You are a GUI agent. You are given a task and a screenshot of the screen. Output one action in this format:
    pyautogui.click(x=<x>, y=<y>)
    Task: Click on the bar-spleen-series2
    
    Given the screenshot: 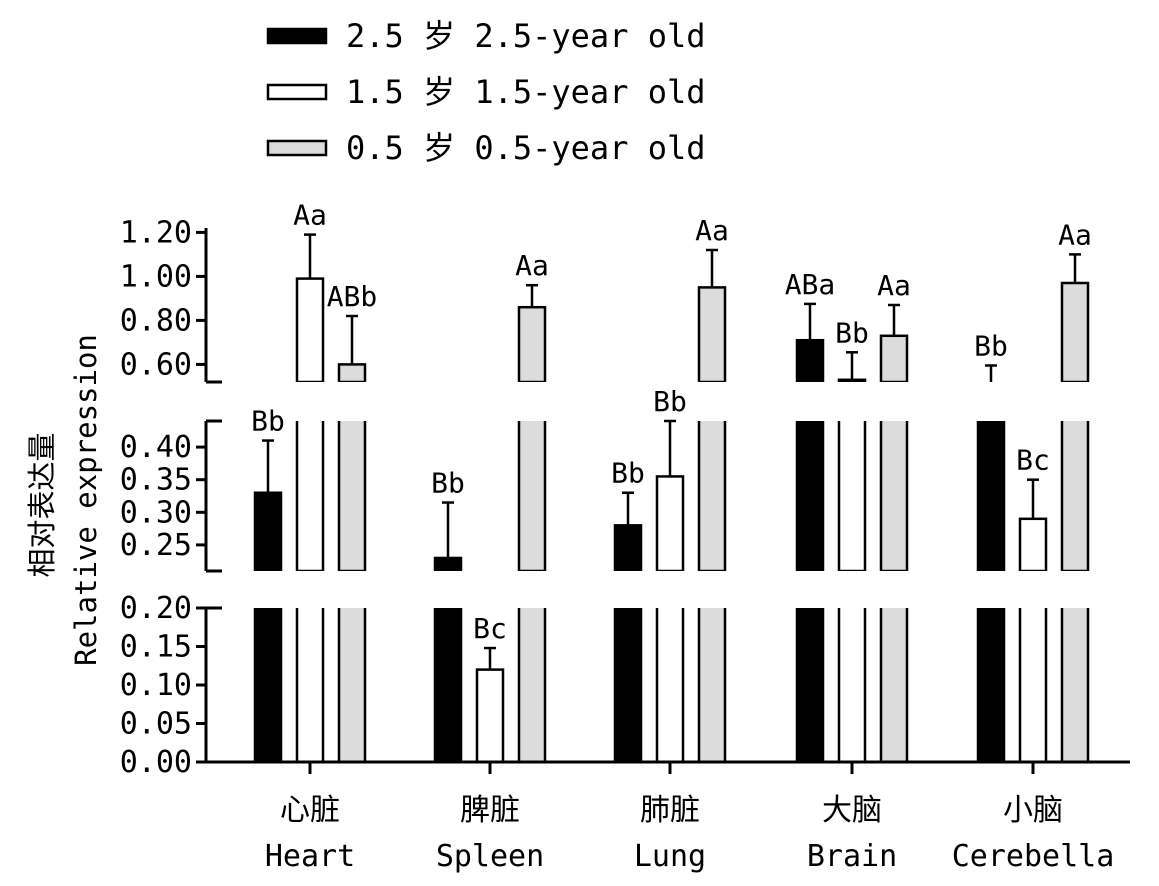 What is the action you would take?
    pyautogui.click(x=490, y=715)
    